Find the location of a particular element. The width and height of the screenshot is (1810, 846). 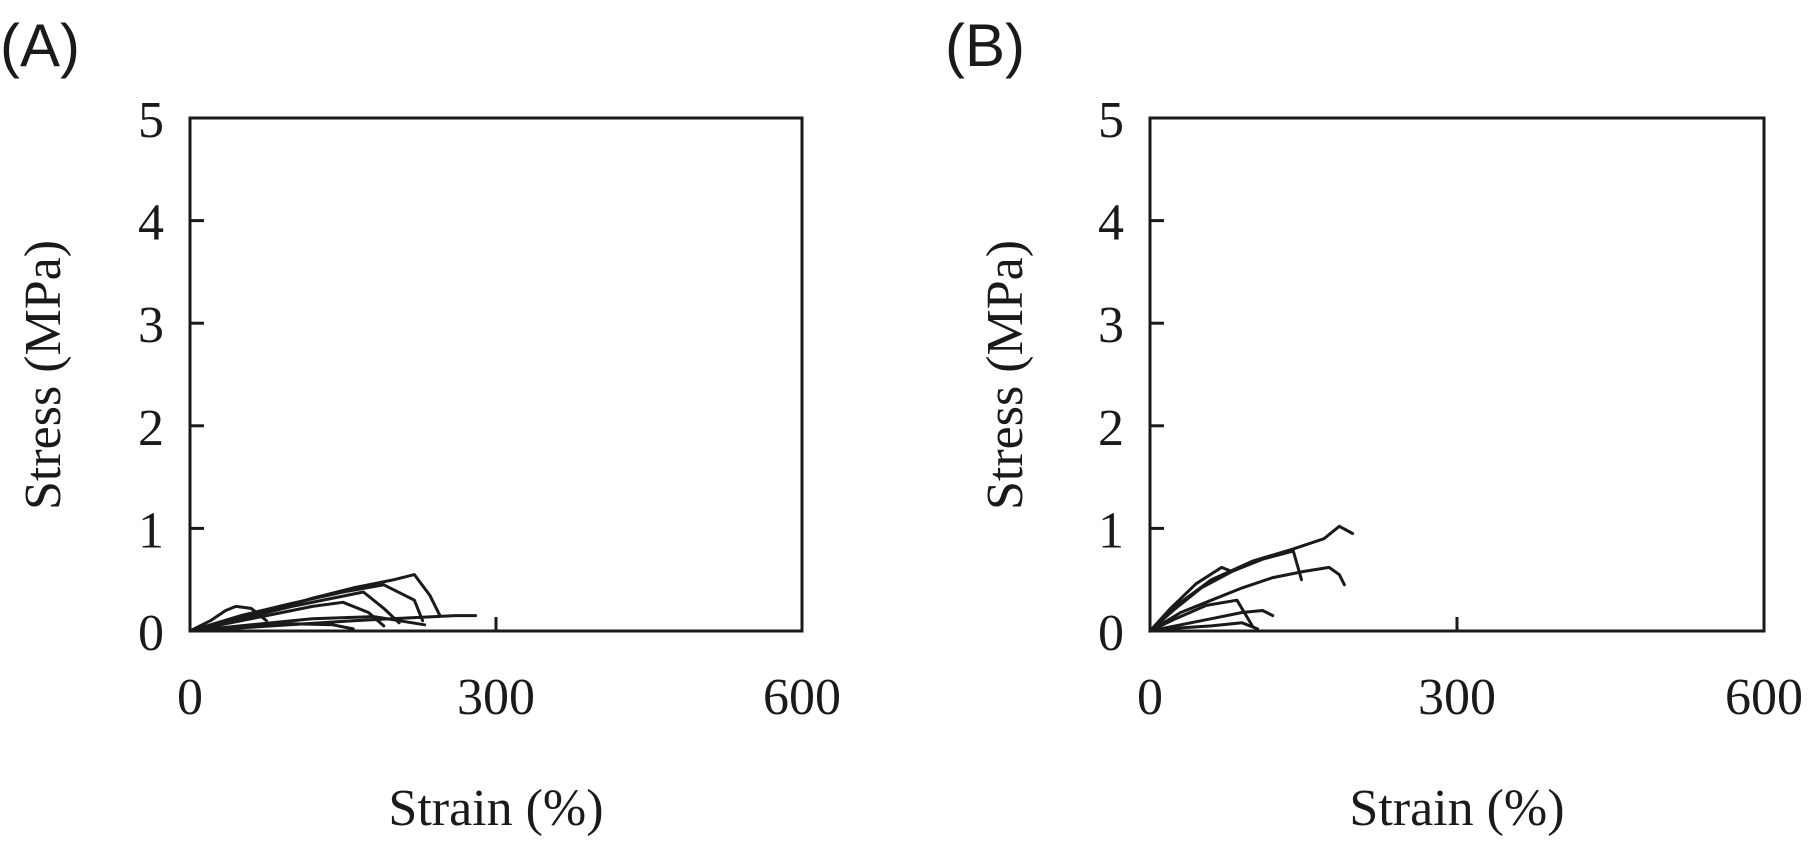

panel-label: (A) is located at coordinates (40, 45).